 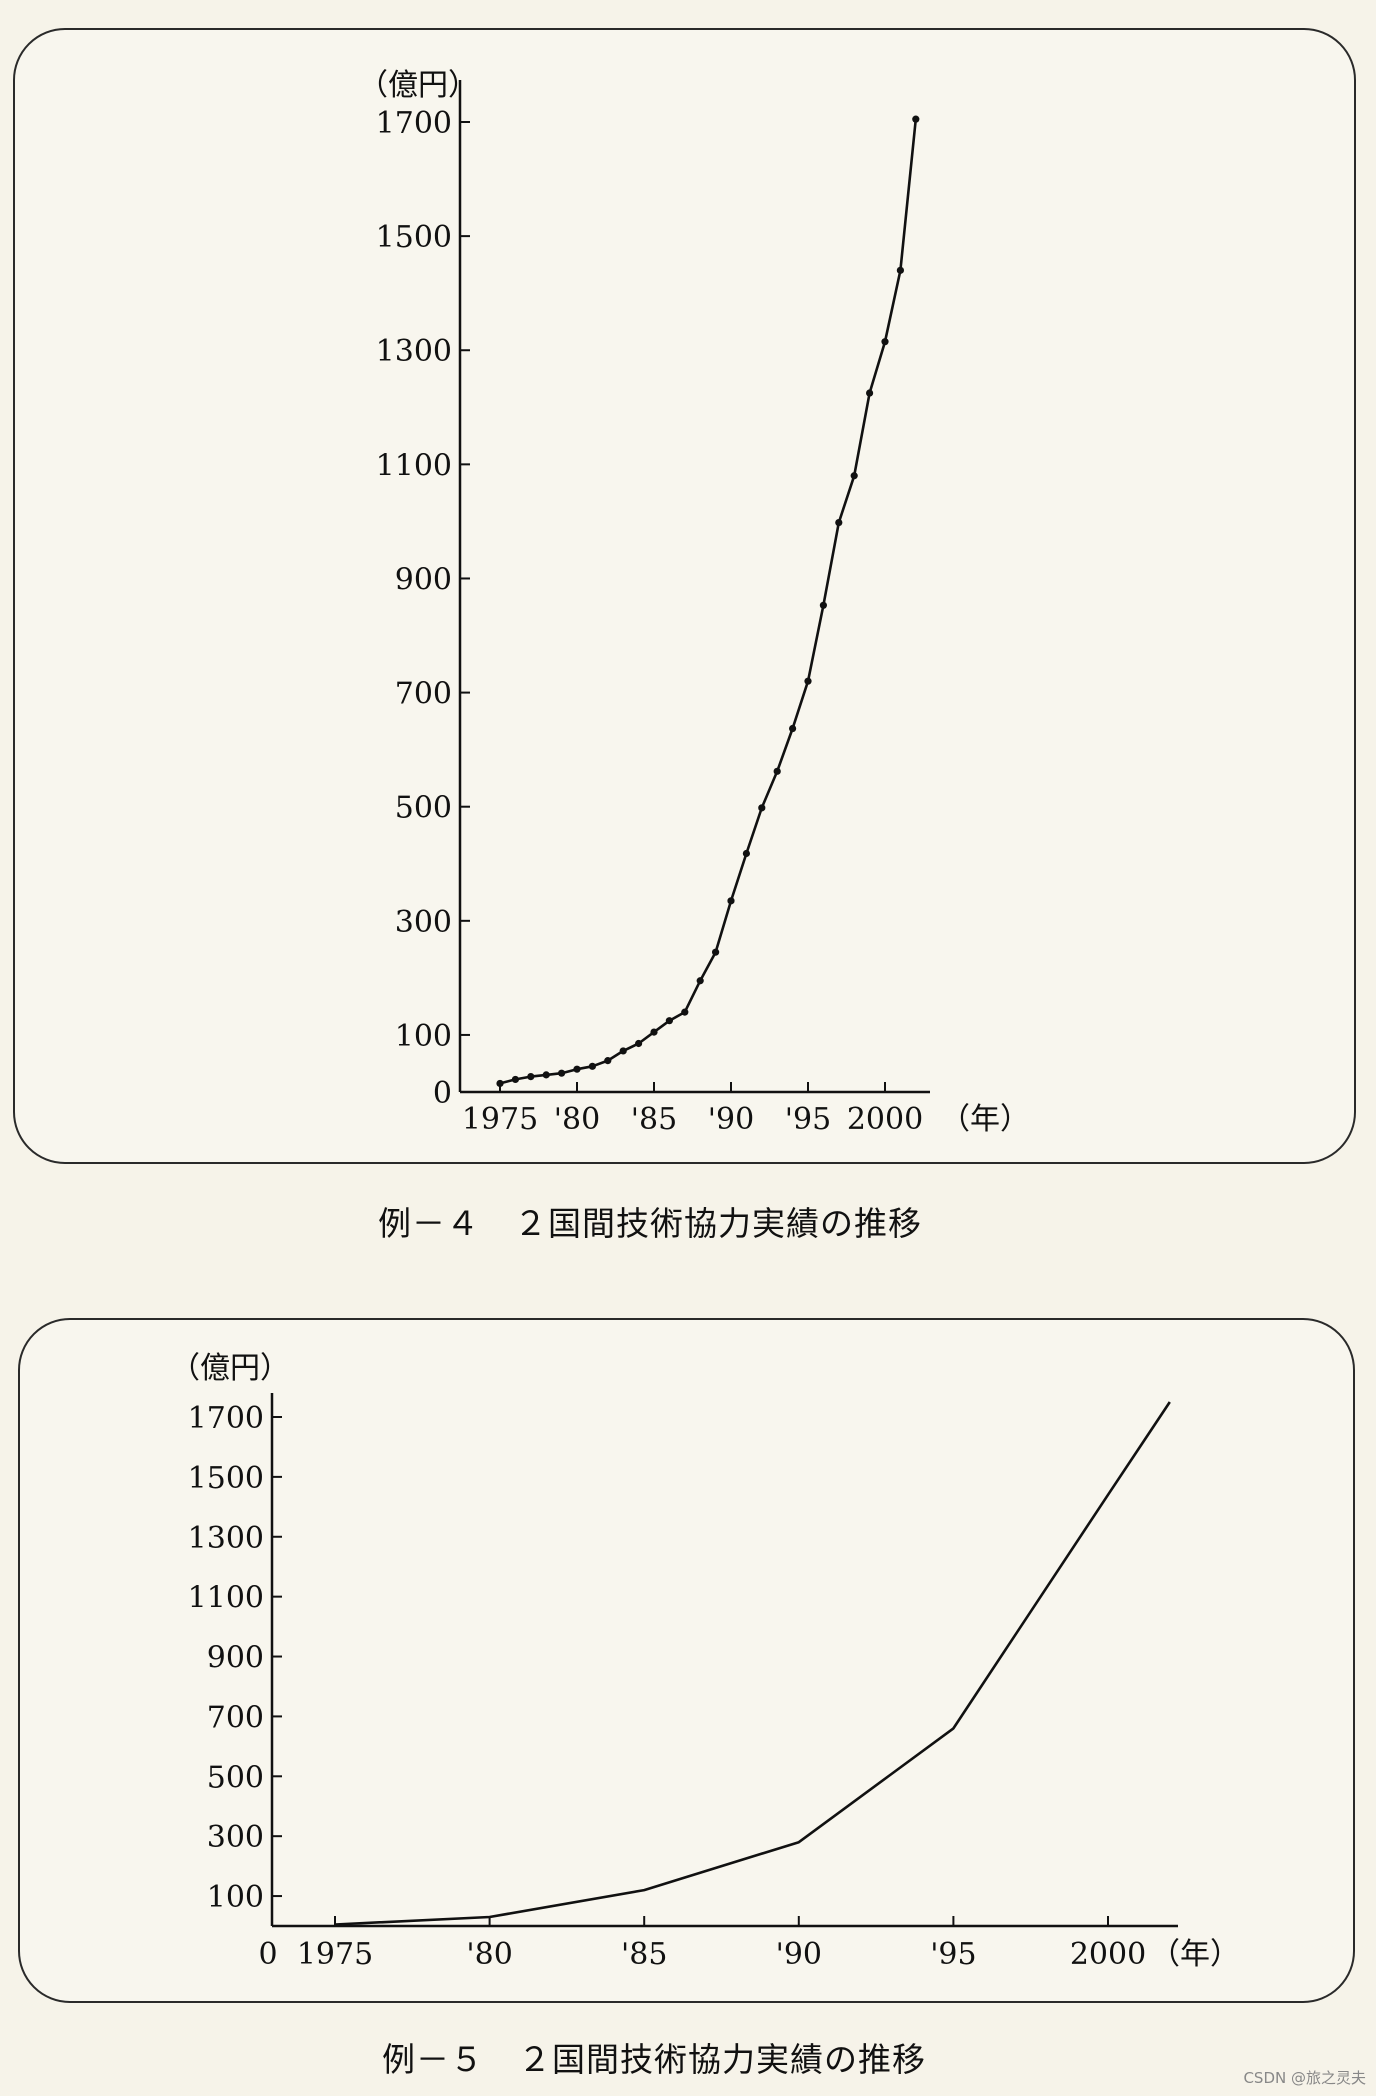 What do you see at coordinates (442, 1093) in the screenshot?
I see `chart-1-y-tick-label: 0` at bounding box center [442, 1093].